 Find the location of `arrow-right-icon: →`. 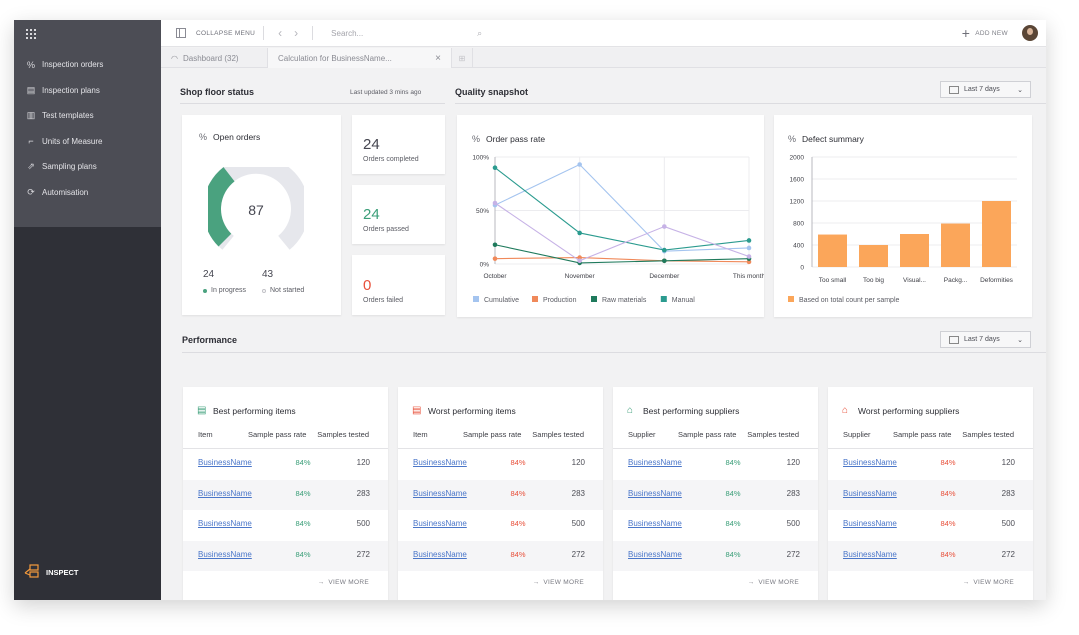

arrow-right-icon: → is located at coordinates (966, 582).